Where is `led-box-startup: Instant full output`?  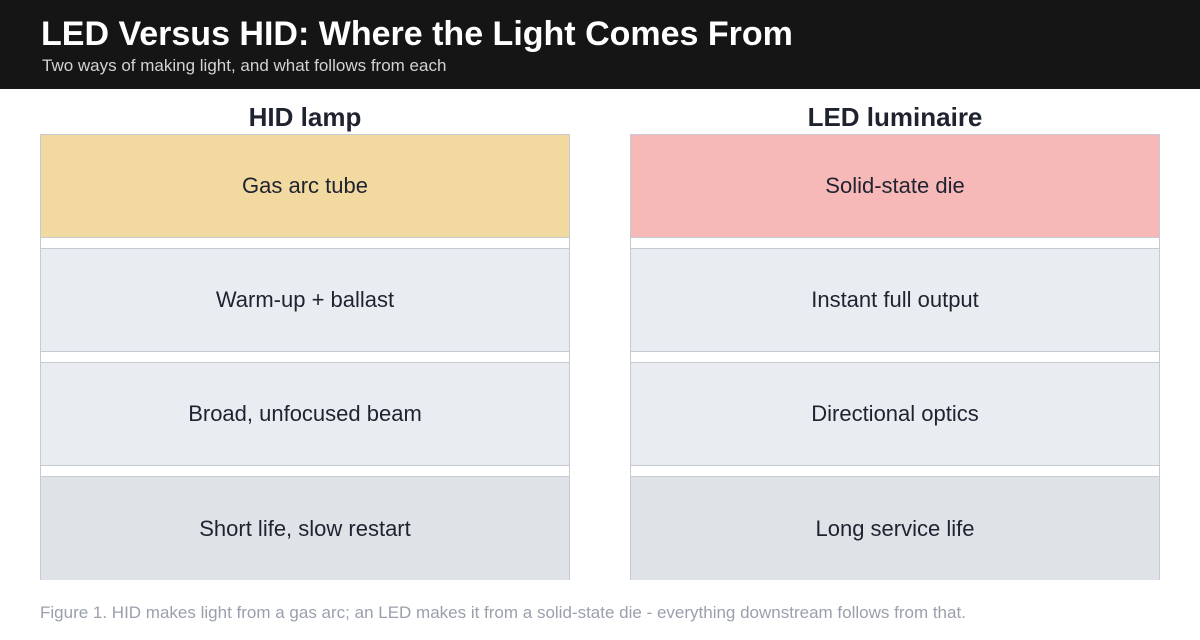 led-box-startup: Instant full output is located at coordinates (895, 300).